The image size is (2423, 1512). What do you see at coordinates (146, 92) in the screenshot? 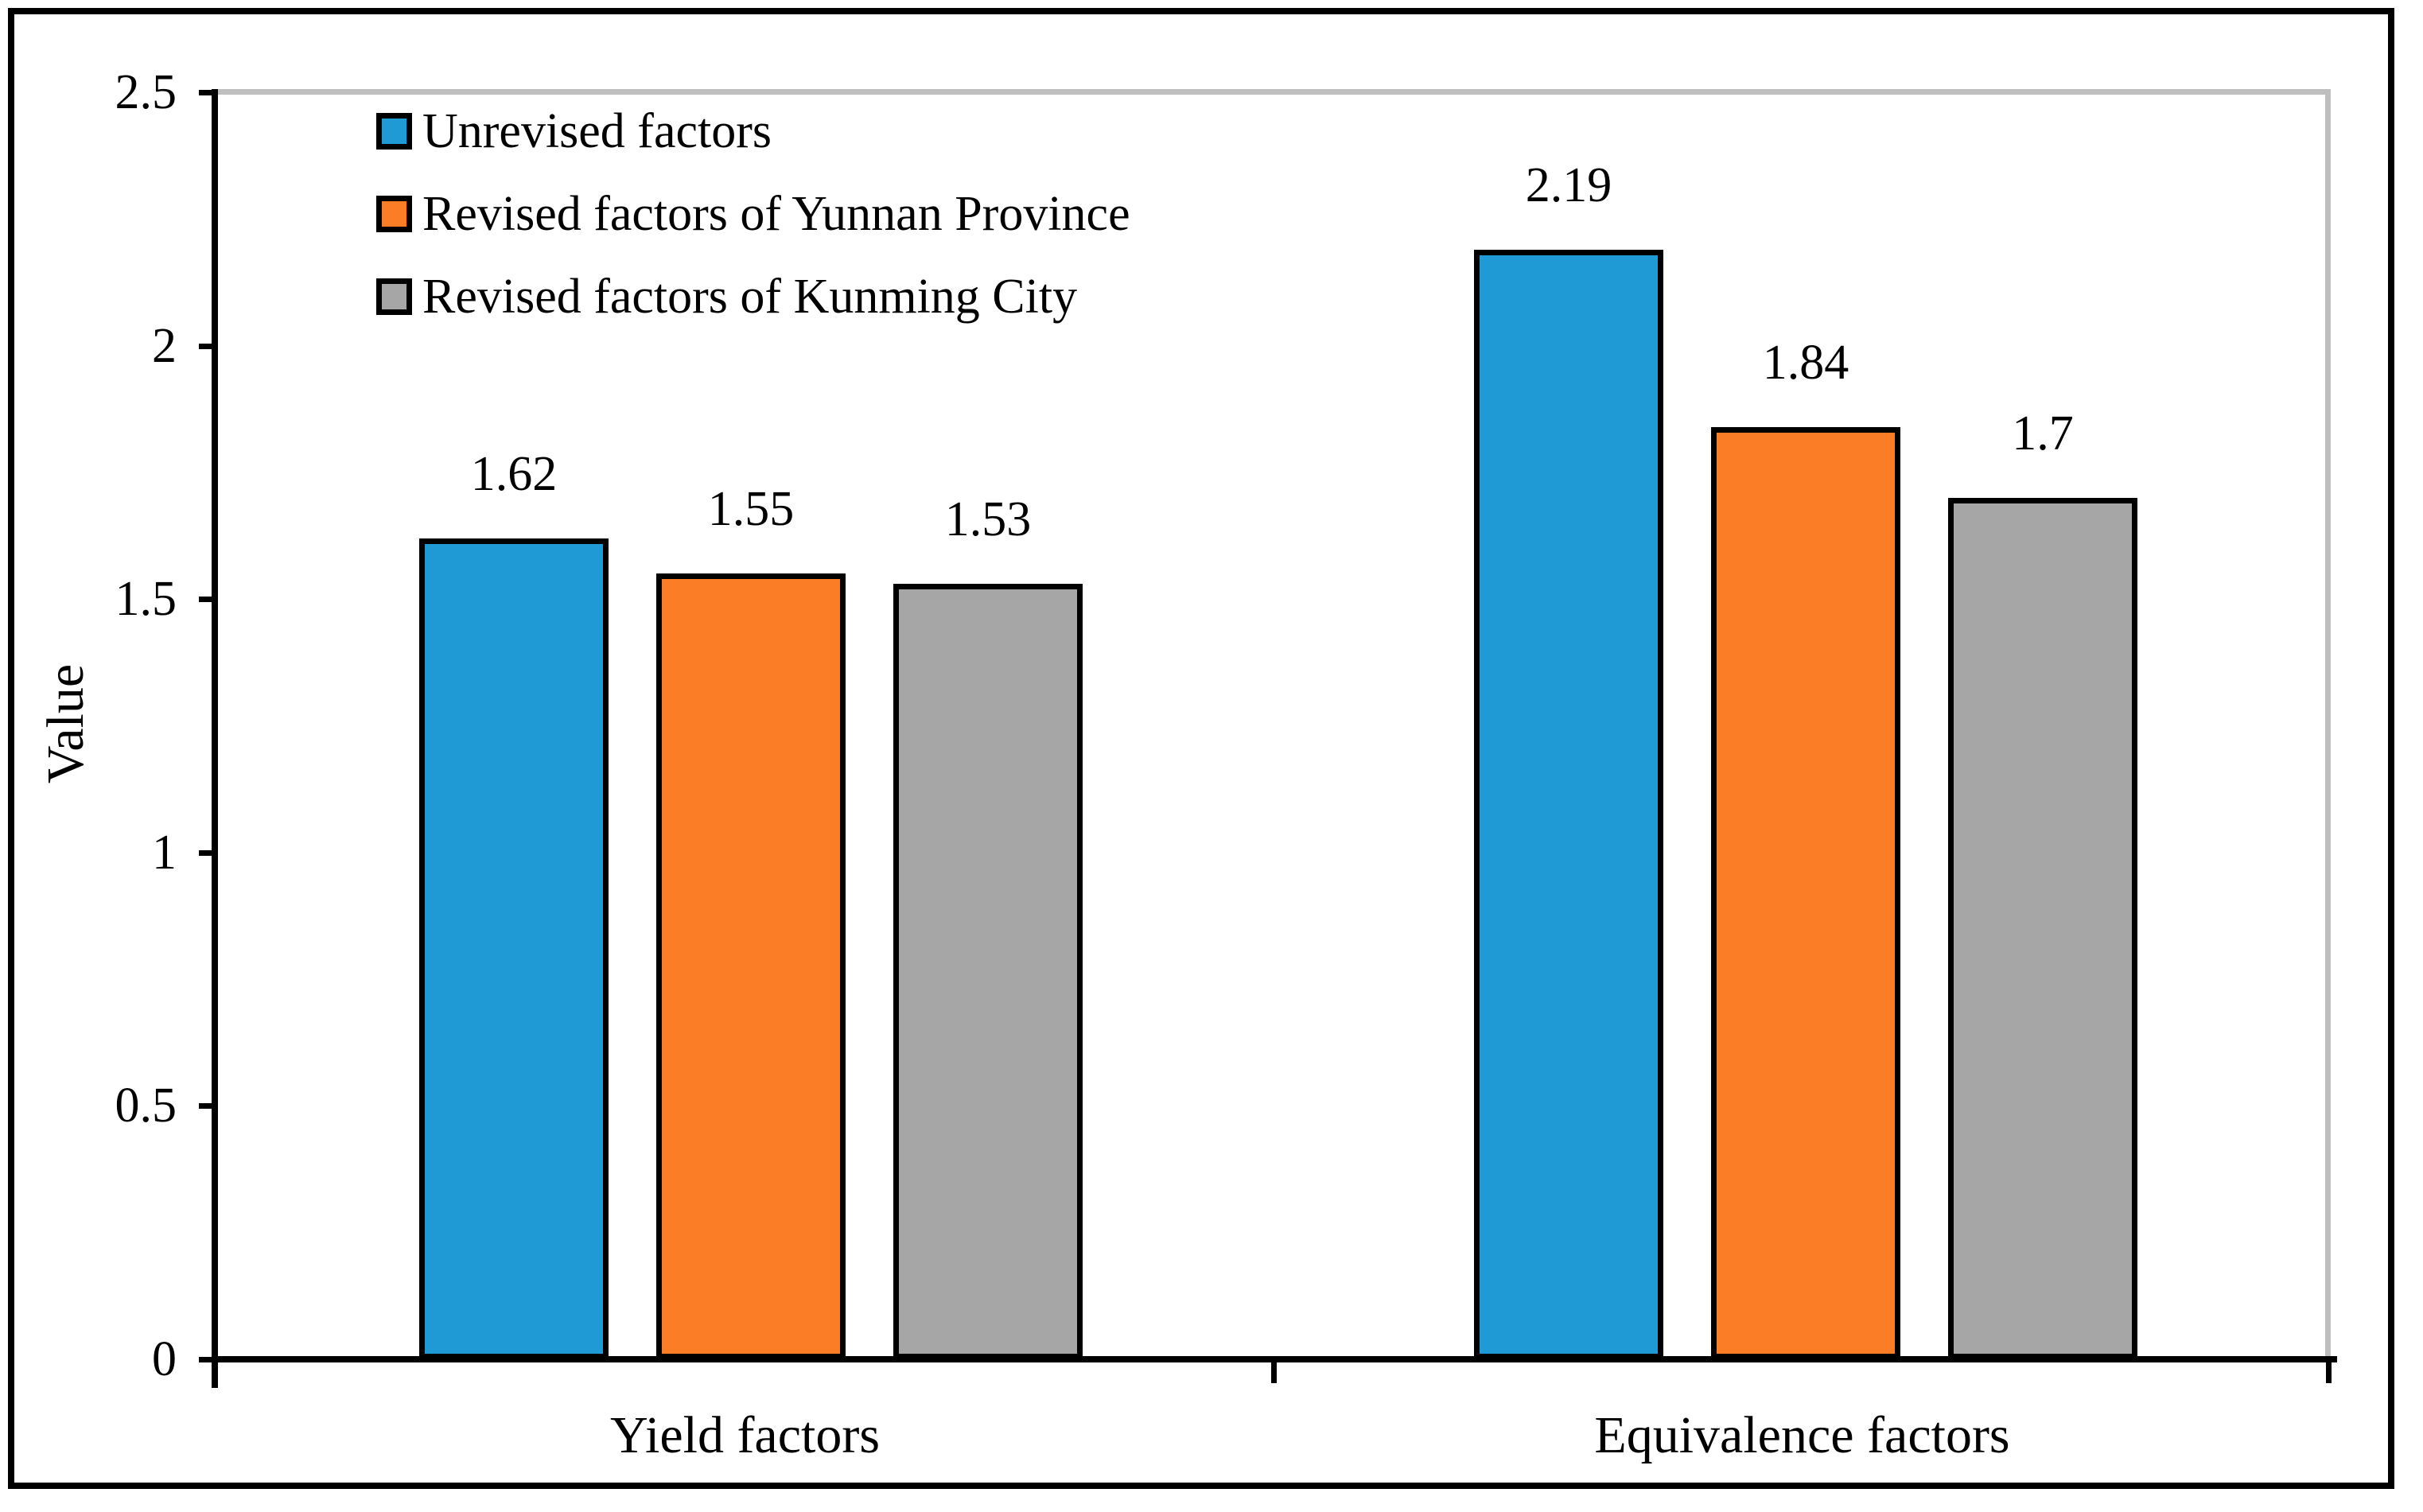
I see `y-tick-label: 2.5` at bounding box center [146, 92].